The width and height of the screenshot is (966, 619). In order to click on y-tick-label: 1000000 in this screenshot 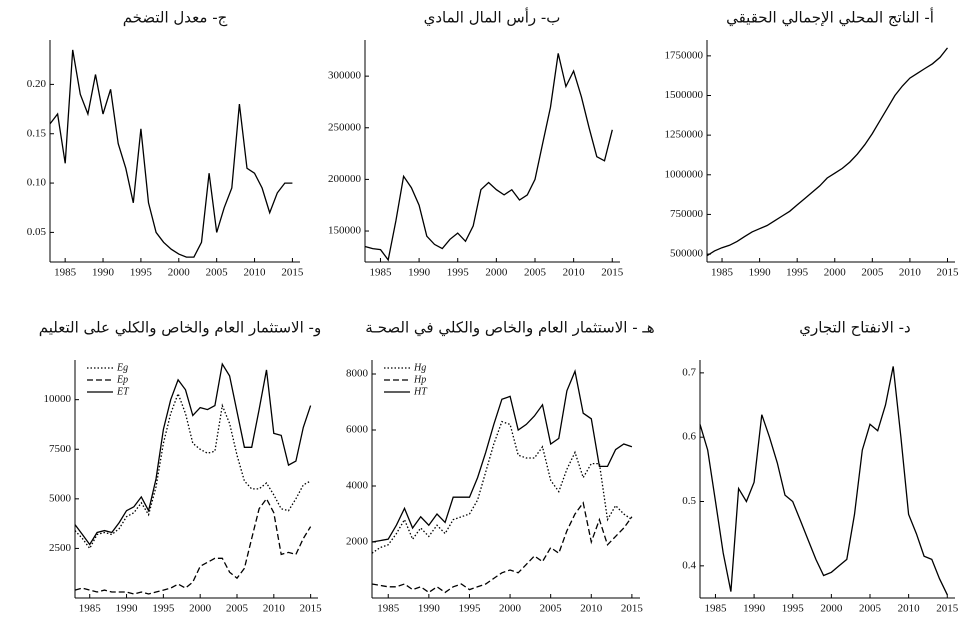, I will do `click(684, 174)`.